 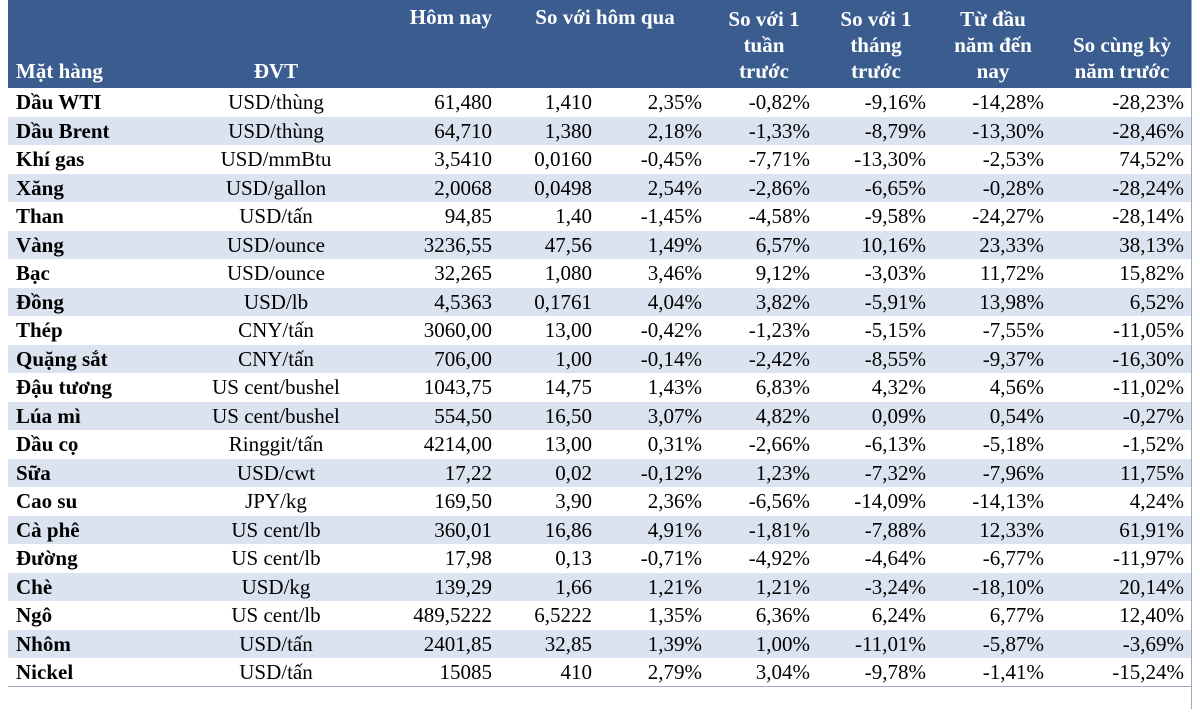 What do you see at coordinates (1122, 330) in the screenshot?
I see `cell-yoy: -11,05%` at bounding box center [1122, 330].